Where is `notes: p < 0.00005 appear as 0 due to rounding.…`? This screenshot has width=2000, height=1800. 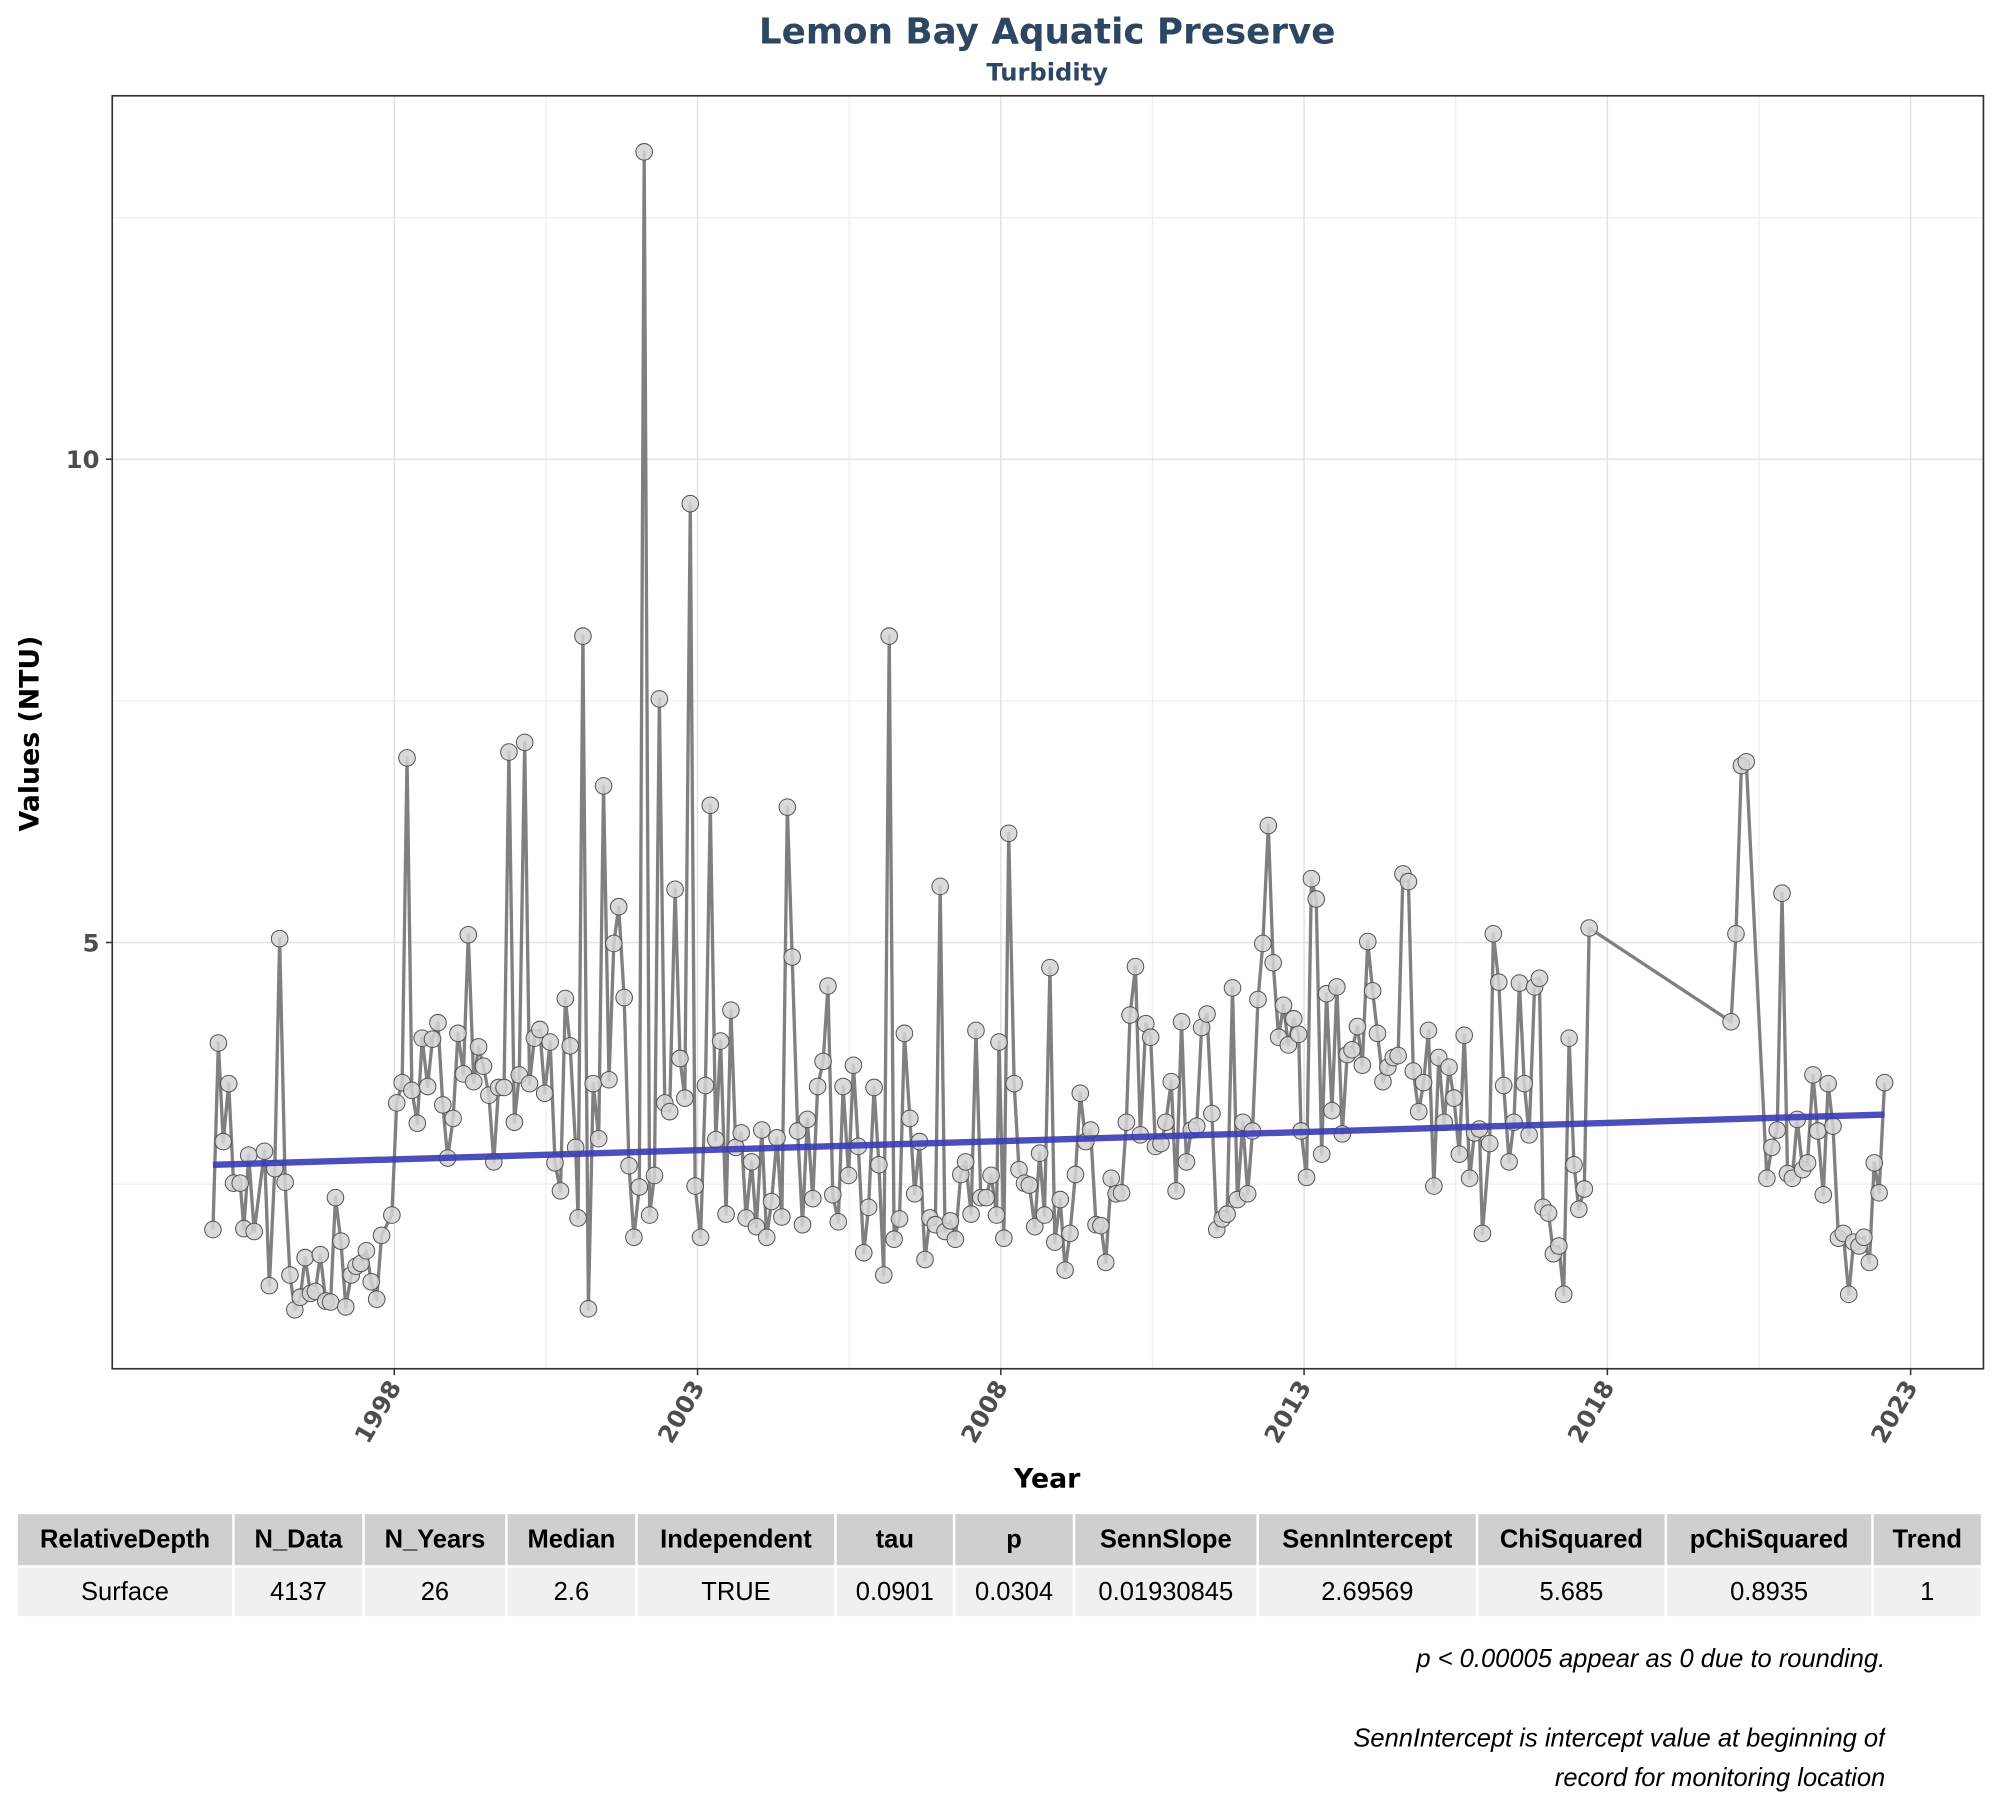
notes: p < 0.00005 appear as 0 due to rounding.… is located at coordinates (1619, 1719).